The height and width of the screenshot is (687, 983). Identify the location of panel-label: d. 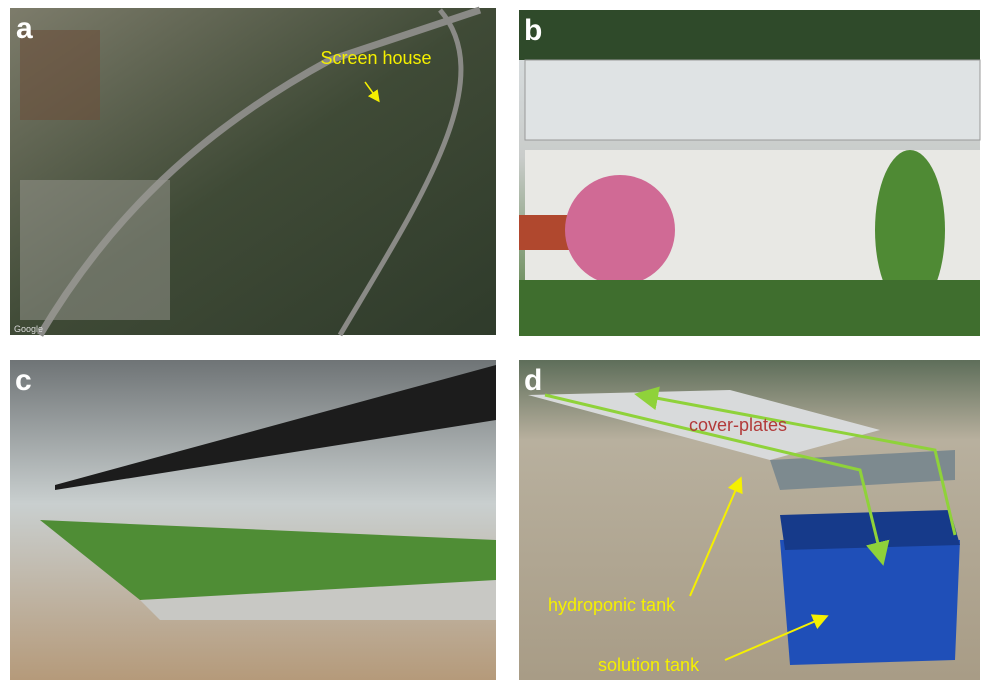
(533, 380).